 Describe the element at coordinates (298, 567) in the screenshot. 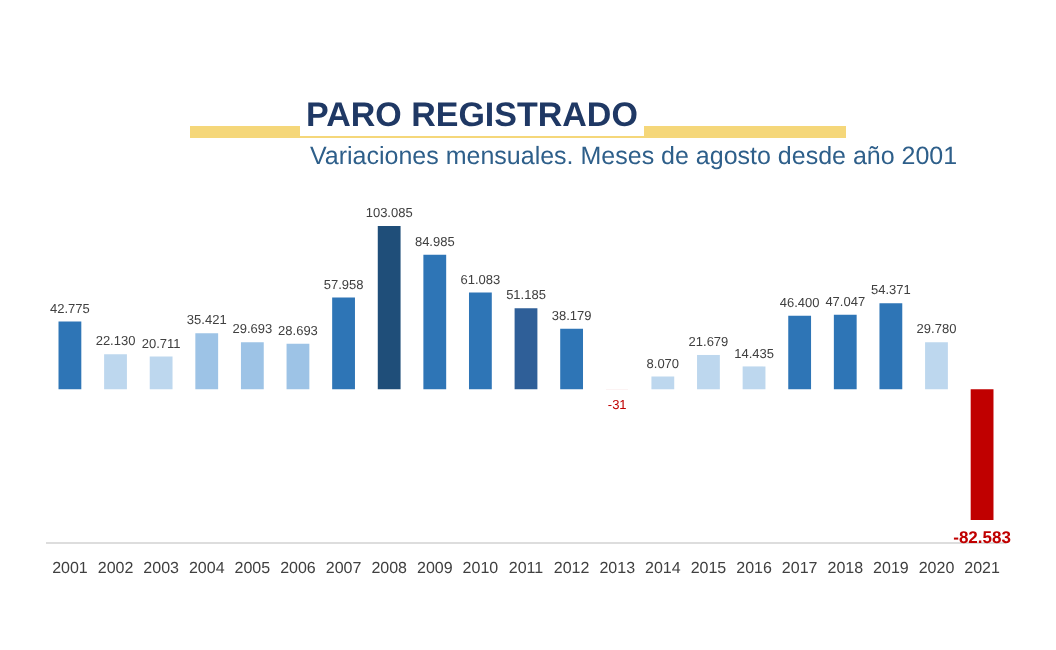

I see `x-tick-label: 2006` at that location.